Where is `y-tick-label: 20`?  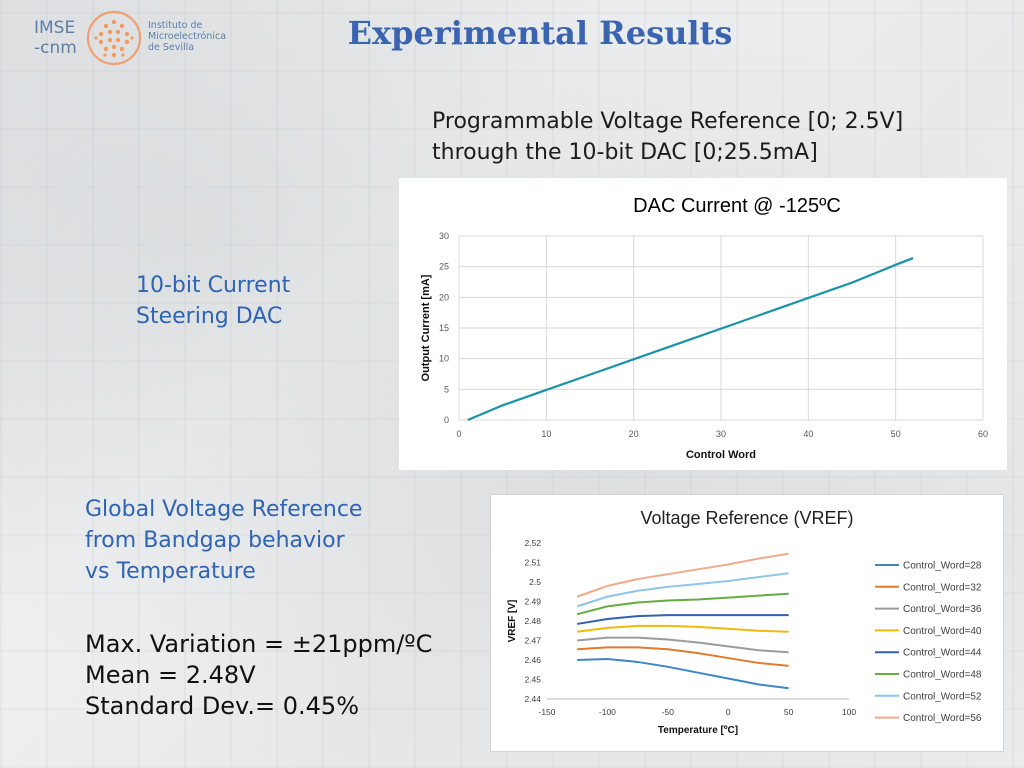 y-tick-label: 20 is located at coordinates (444, 297).